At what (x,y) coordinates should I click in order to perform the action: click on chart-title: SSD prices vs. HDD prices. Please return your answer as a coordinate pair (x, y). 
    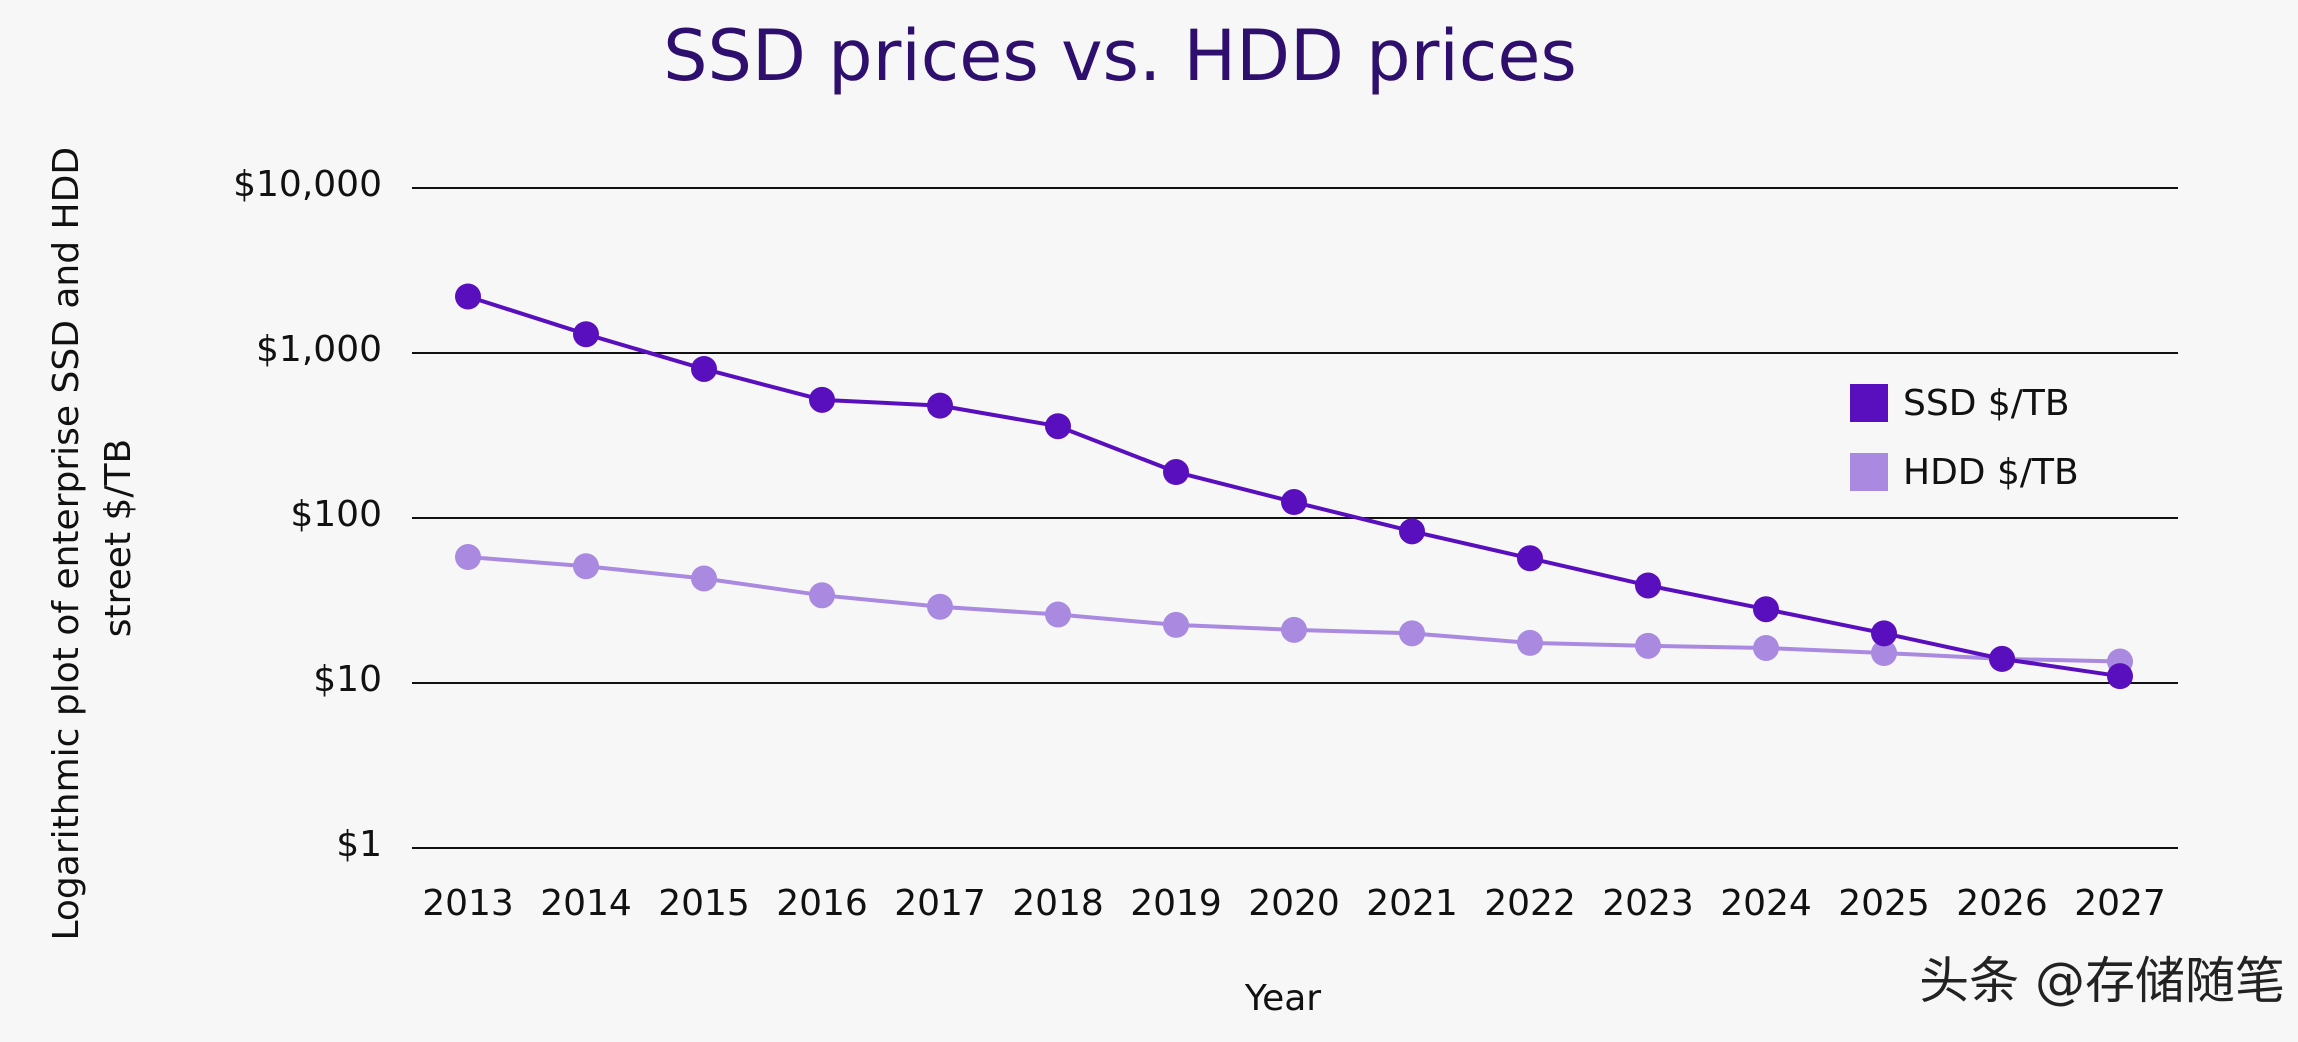
    Looking at the image, I should click on (1120, 56).